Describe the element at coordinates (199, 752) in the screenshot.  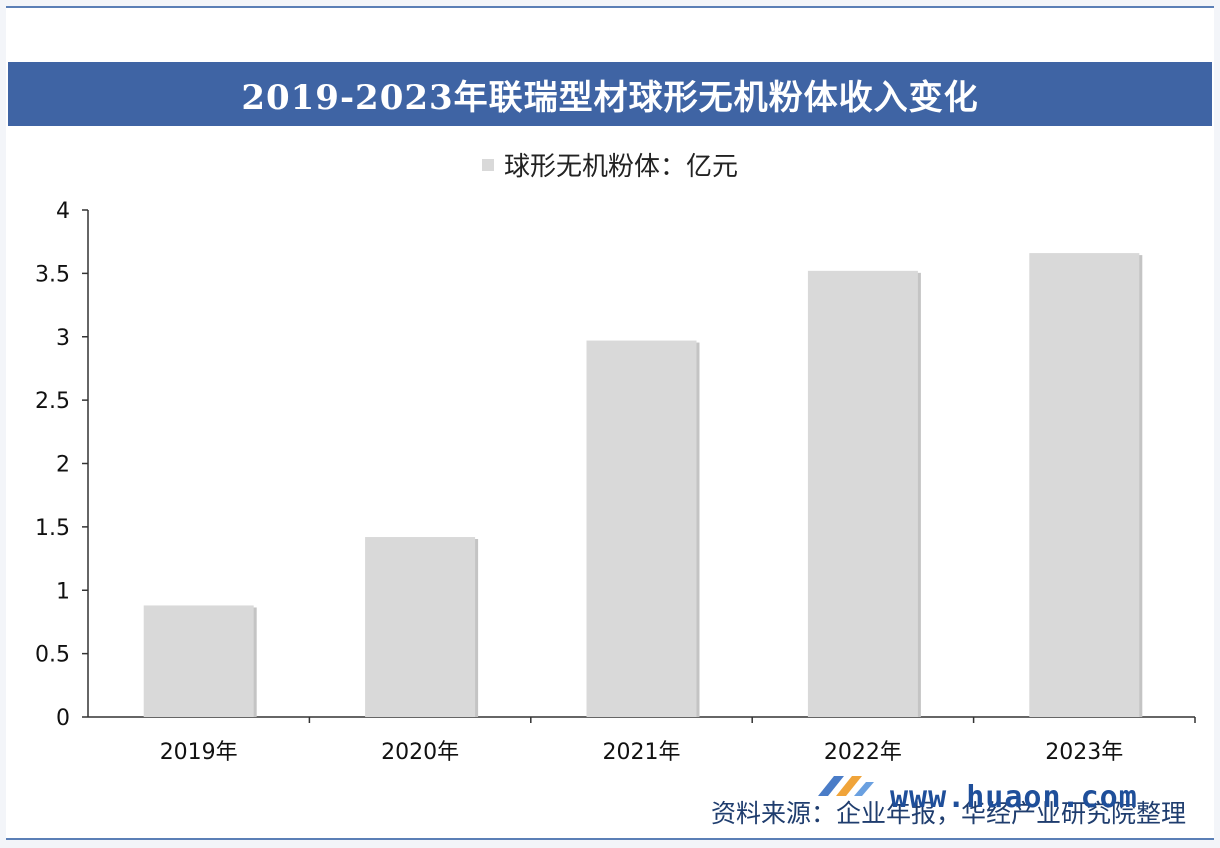
I see `x-tick-label: 2019年` at that location.